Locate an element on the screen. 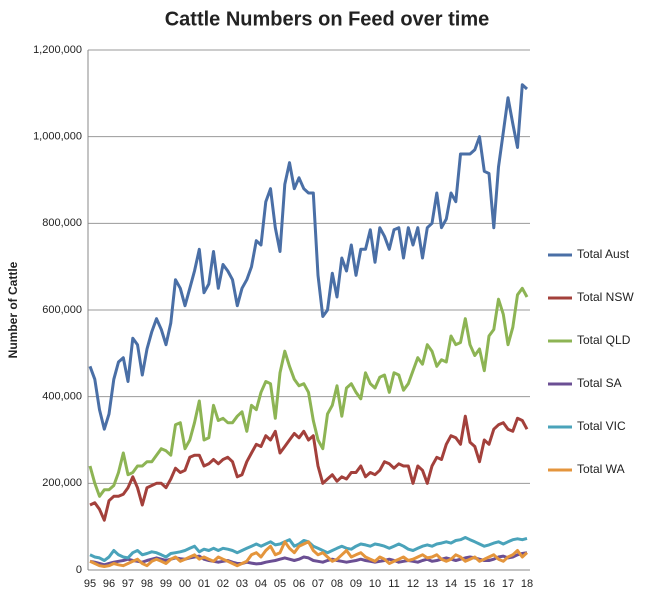 This screenshot has height=600, width=654. x-tick-label: 97 is located at coordinates (128, 584).